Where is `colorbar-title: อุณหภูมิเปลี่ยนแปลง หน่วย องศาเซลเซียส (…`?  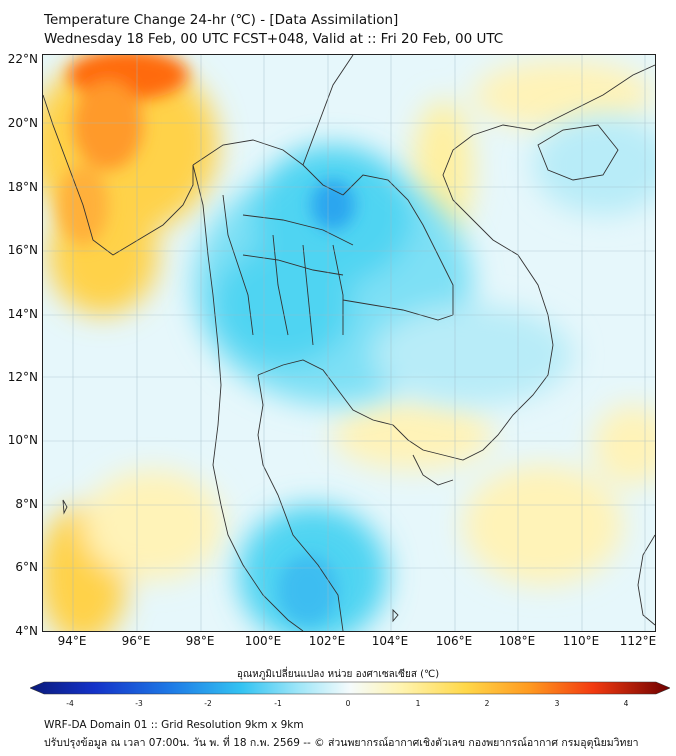 colorbar-title: อุณหภูมิเปลี่ยนแปลง หน่วย องศาเซลเซียส (… is located at coordinates (338, 674).